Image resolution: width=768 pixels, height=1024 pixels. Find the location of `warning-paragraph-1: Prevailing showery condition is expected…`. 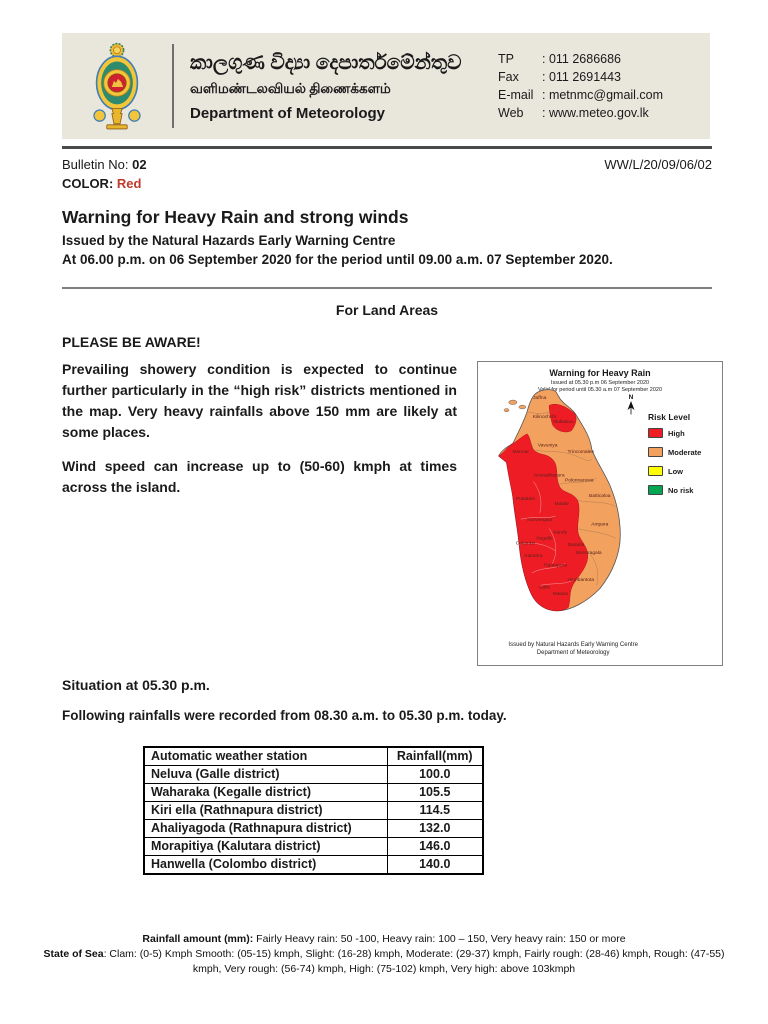

warning-paragraph-1: Prevailing showery condition is expected… is located at coordinates (259, 400).